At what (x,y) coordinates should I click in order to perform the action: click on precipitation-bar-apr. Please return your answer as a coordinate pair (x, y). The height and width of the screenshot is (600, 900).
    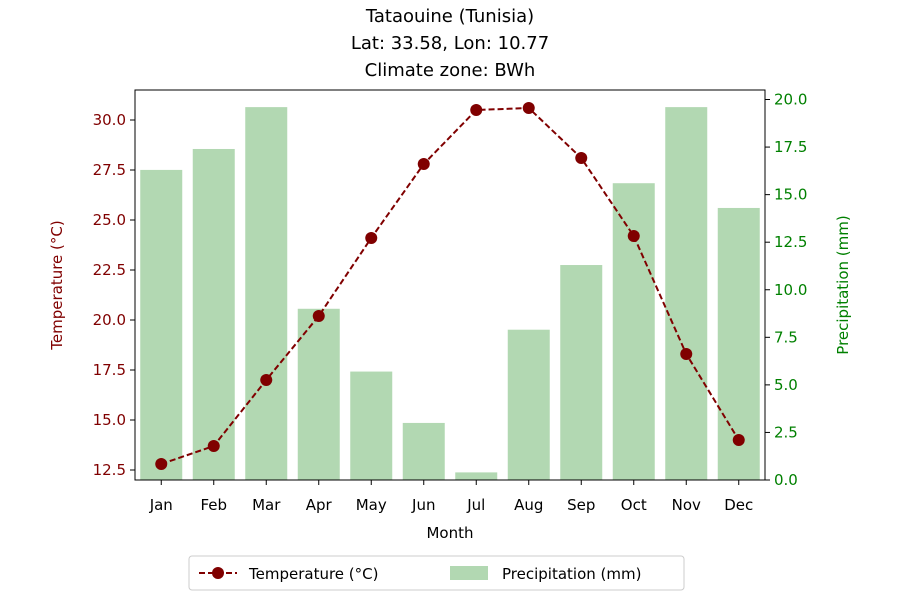
    Looking at the image, I should click on (318, 394).